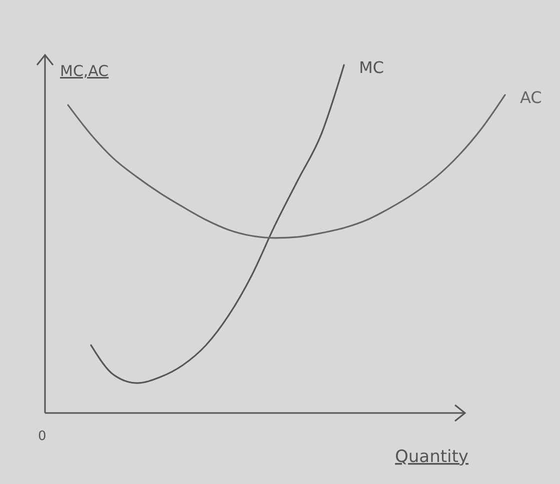 The width and height of the screenshot is (560, 484). I want to click on series-label: AC, so click(531, 97).